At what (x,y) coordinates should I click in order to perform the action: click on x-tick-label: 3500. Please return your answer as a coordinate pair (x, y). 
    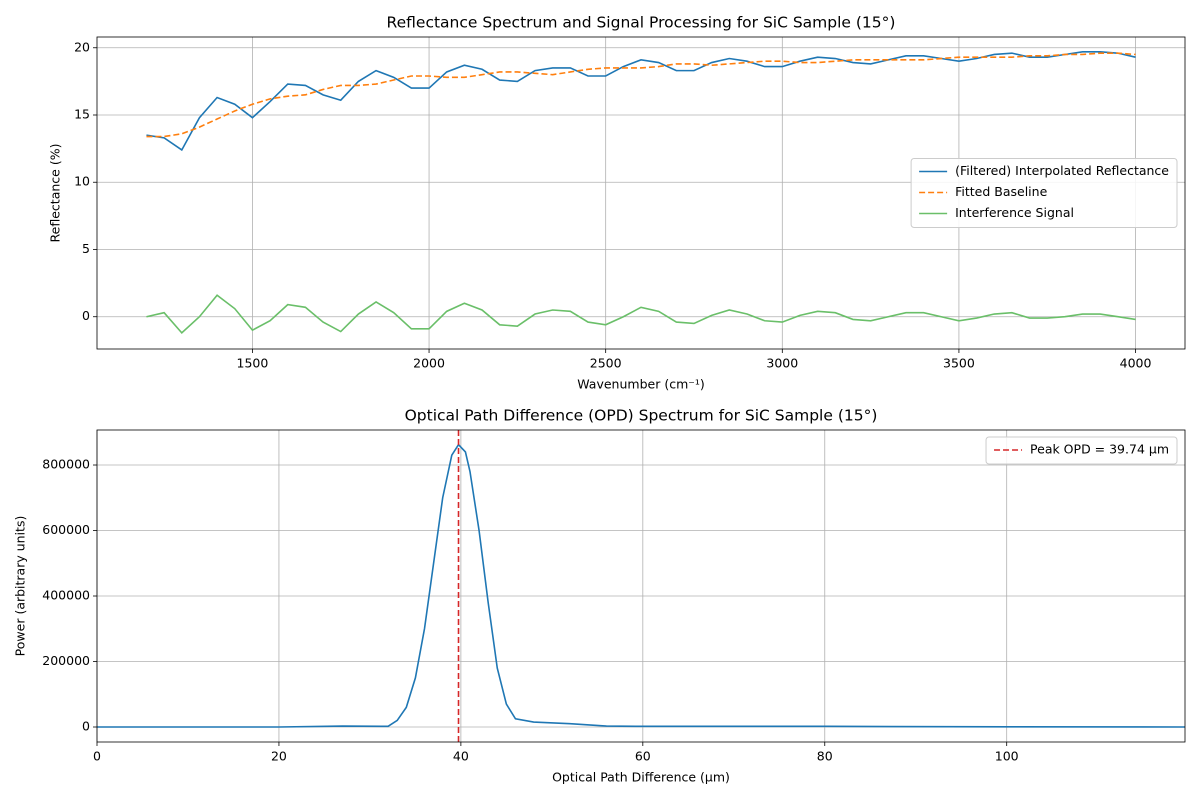
    Looking at the image, I should click on (959, 363).